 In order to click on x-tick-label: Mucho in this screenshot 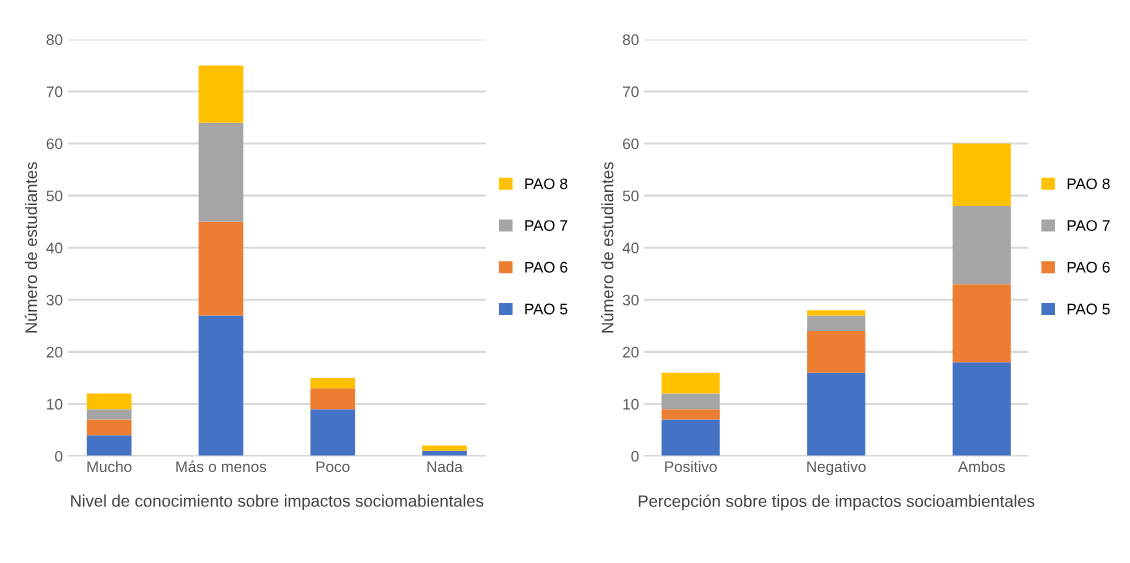, I will do `click(109, 466)`.